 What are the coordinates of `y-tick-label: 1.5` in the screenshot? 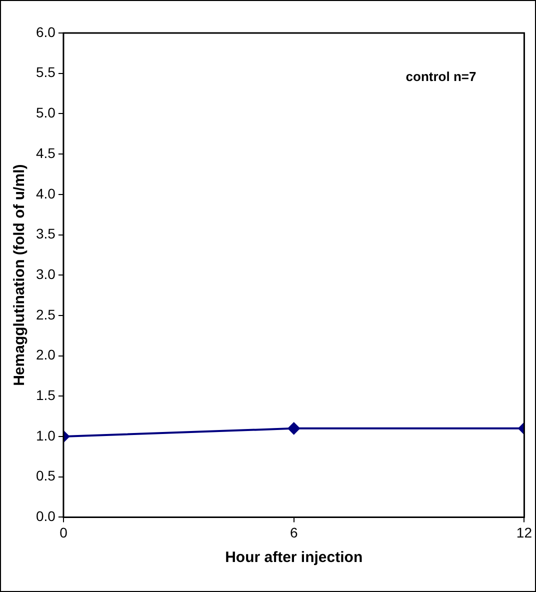 It's located at (46, 395).